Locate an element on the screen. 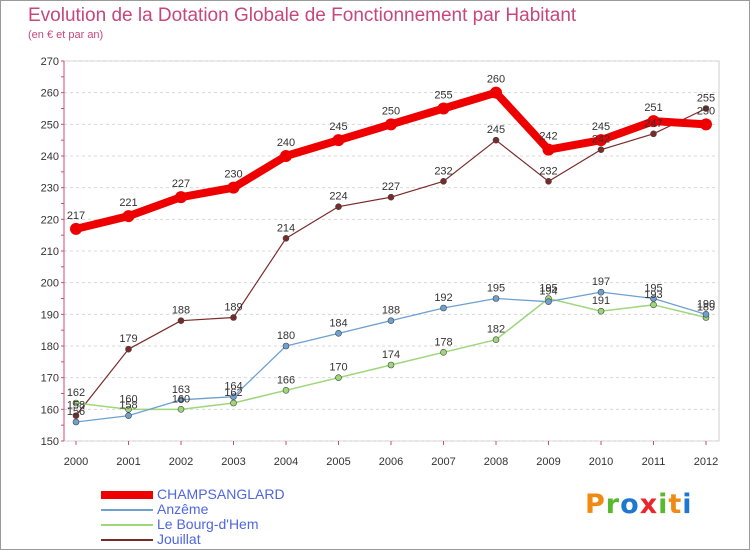  x-tick-label: 2008 is located at coordinates (496, 462).